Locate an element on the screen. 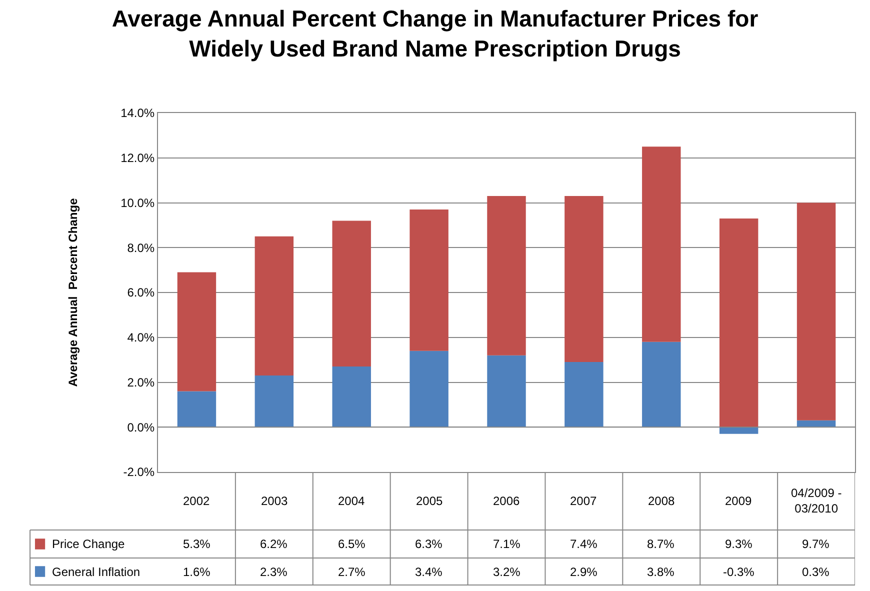  data-label: 9.3% is located at coordinates (739, 544).